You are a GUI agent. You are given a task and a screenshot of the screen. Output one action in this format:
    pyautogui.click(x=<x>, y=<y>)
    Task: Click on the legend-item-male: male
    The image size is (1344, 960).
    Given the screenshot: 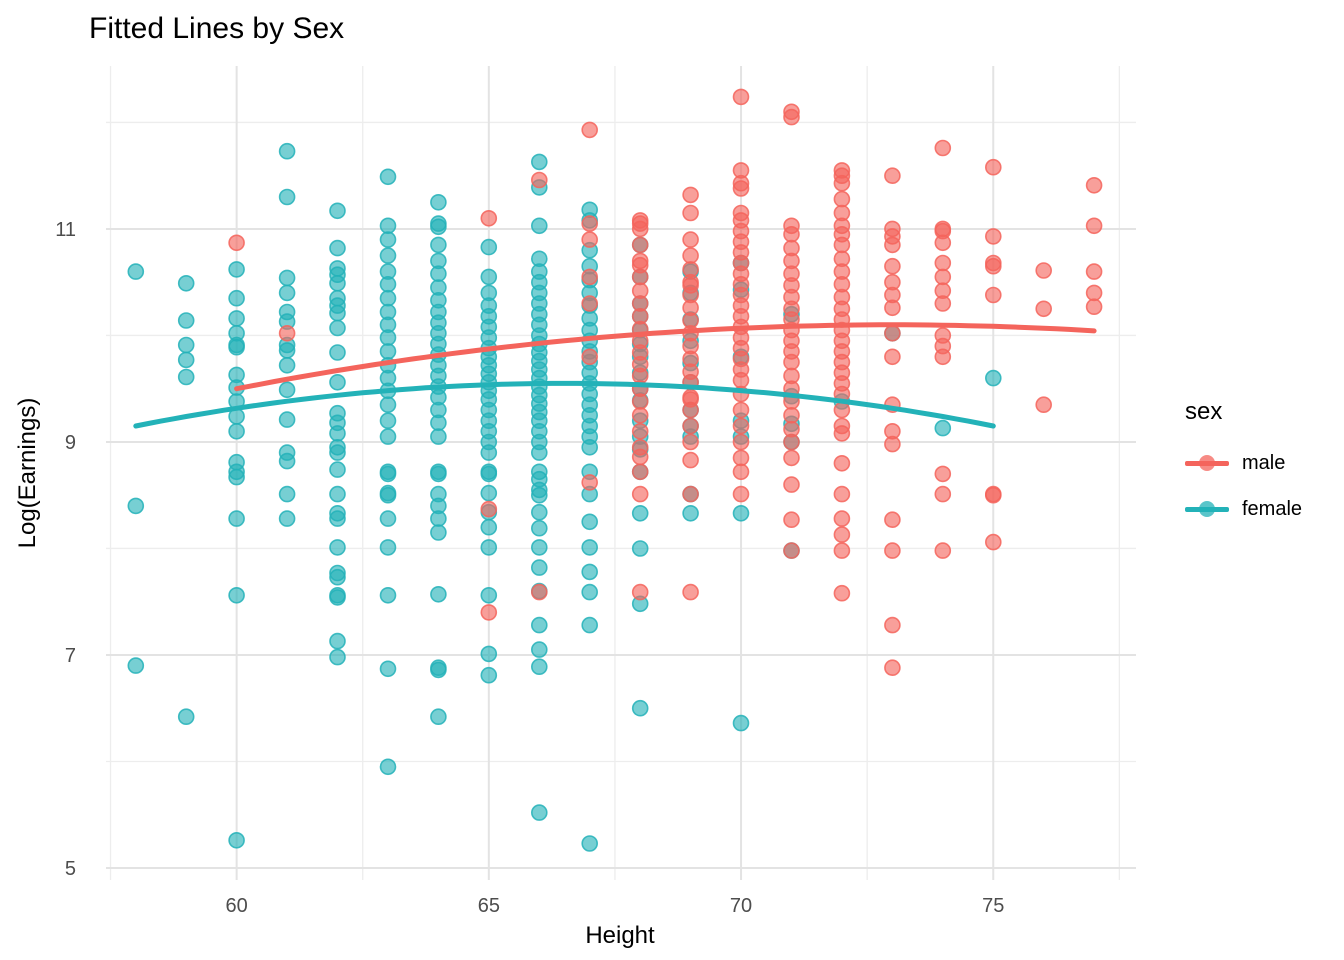 What is the action you would take?
    pyautogui.click(x=1264, y=463)
    